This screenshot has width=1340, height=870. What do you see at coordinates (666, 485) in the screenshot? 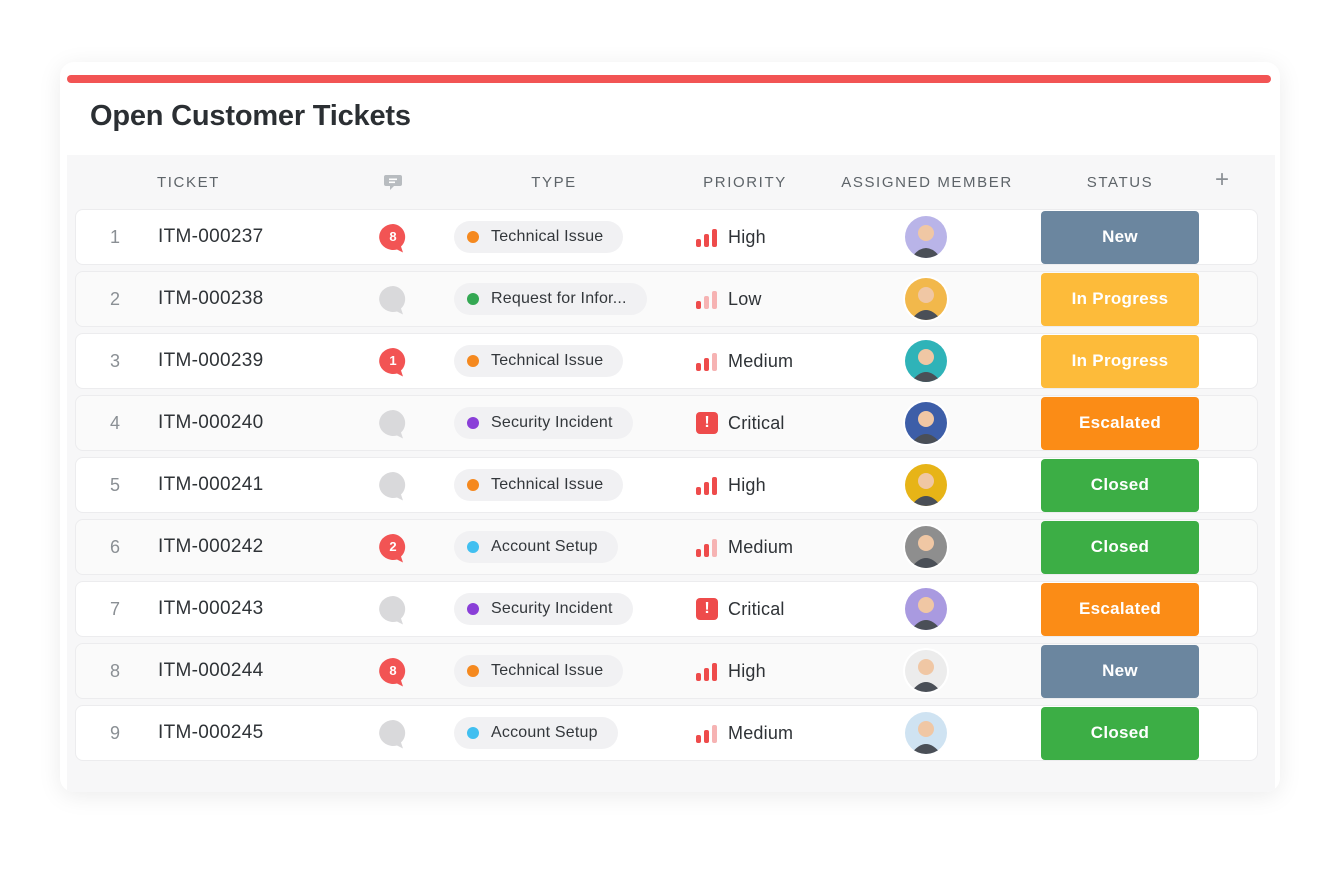
I see `table-row: 5 ITM-000241 Technical Issue High Closed` at bounding box center [666, 485].